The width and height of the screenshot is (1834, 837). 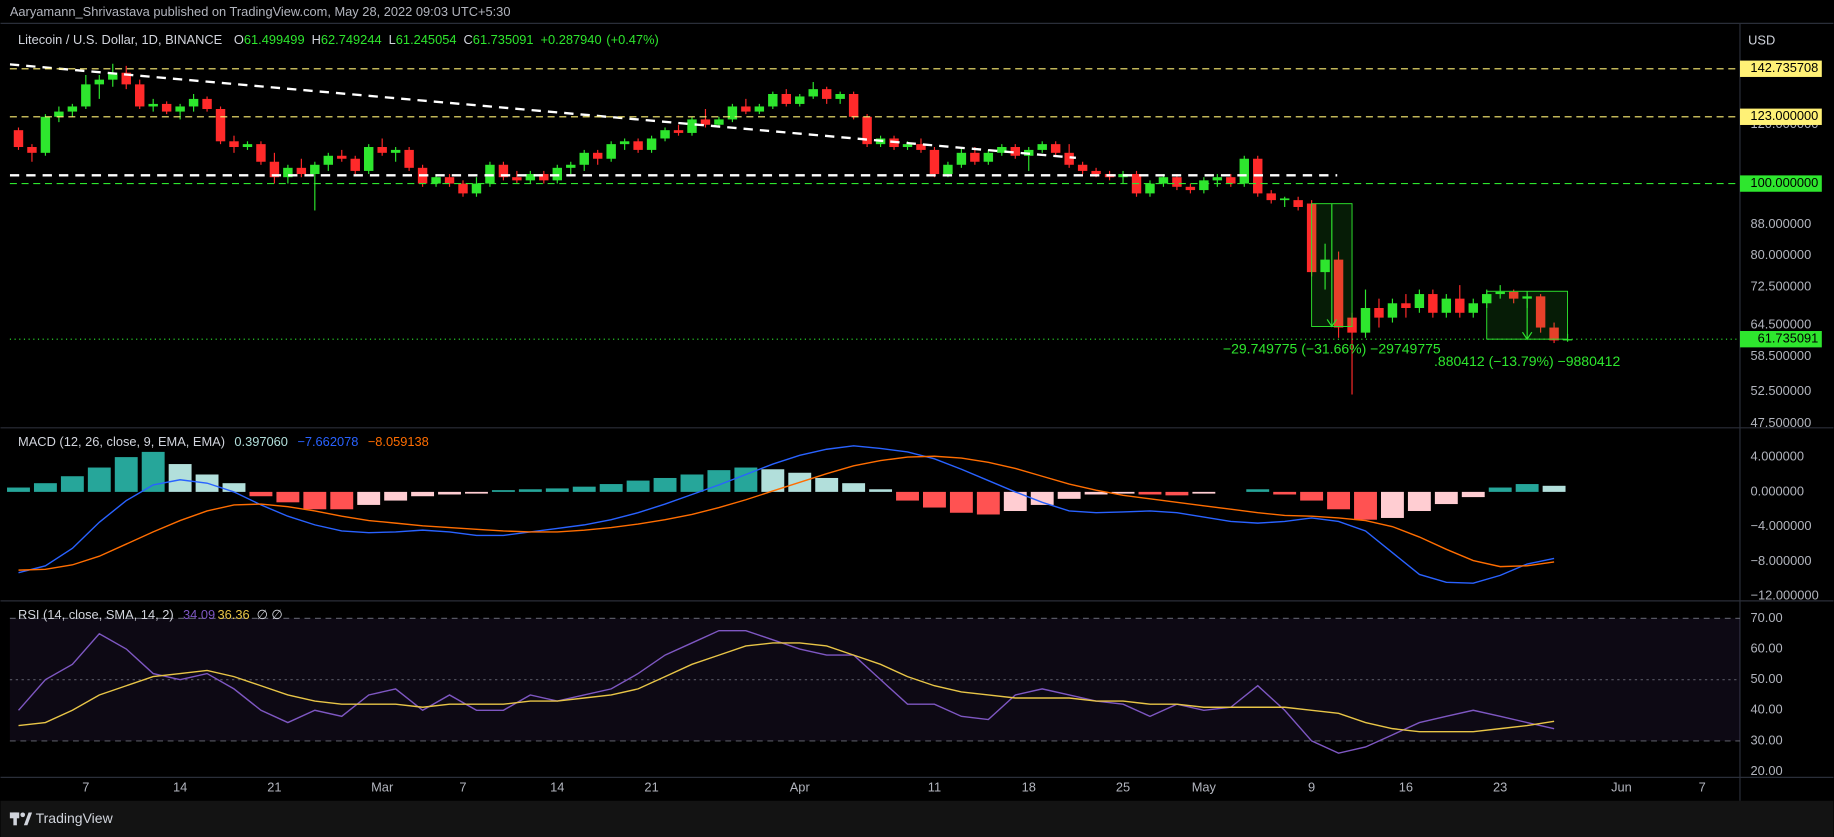 What do you see at coordinates (1766, 709) in the screenshot?
I see `y-tick-label: 40.00` at bounding box center [1766, 709].